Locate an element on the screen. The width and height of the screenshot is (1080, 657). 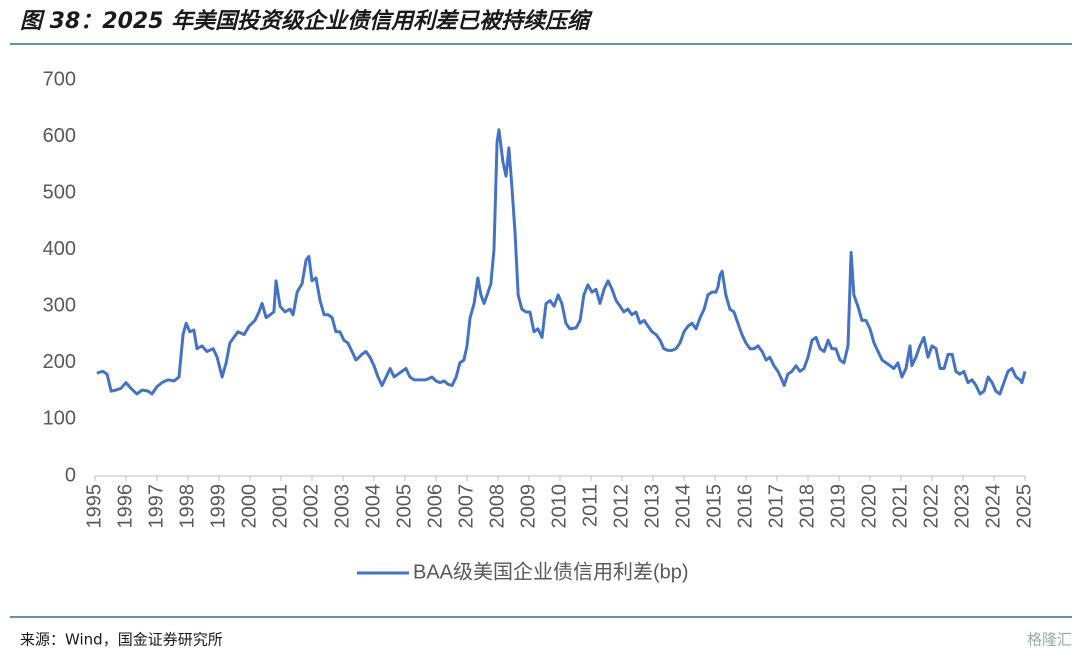
y-tick-label: 400 is located at coordinates (59, 249).